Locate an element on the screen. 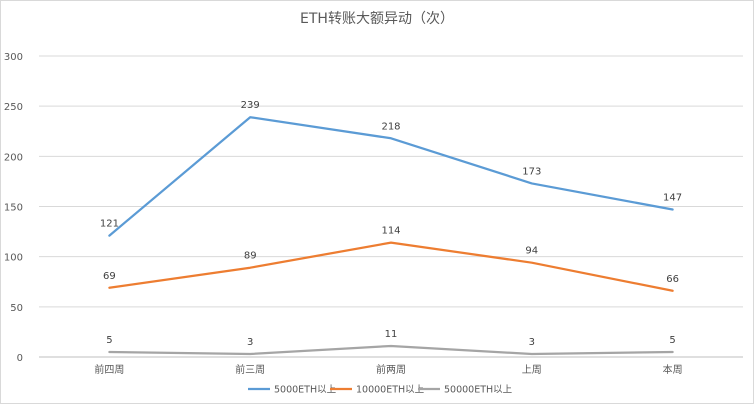 This screenshot has width=754, height=404. data-label: 173 is located at coordinates (531, 171).